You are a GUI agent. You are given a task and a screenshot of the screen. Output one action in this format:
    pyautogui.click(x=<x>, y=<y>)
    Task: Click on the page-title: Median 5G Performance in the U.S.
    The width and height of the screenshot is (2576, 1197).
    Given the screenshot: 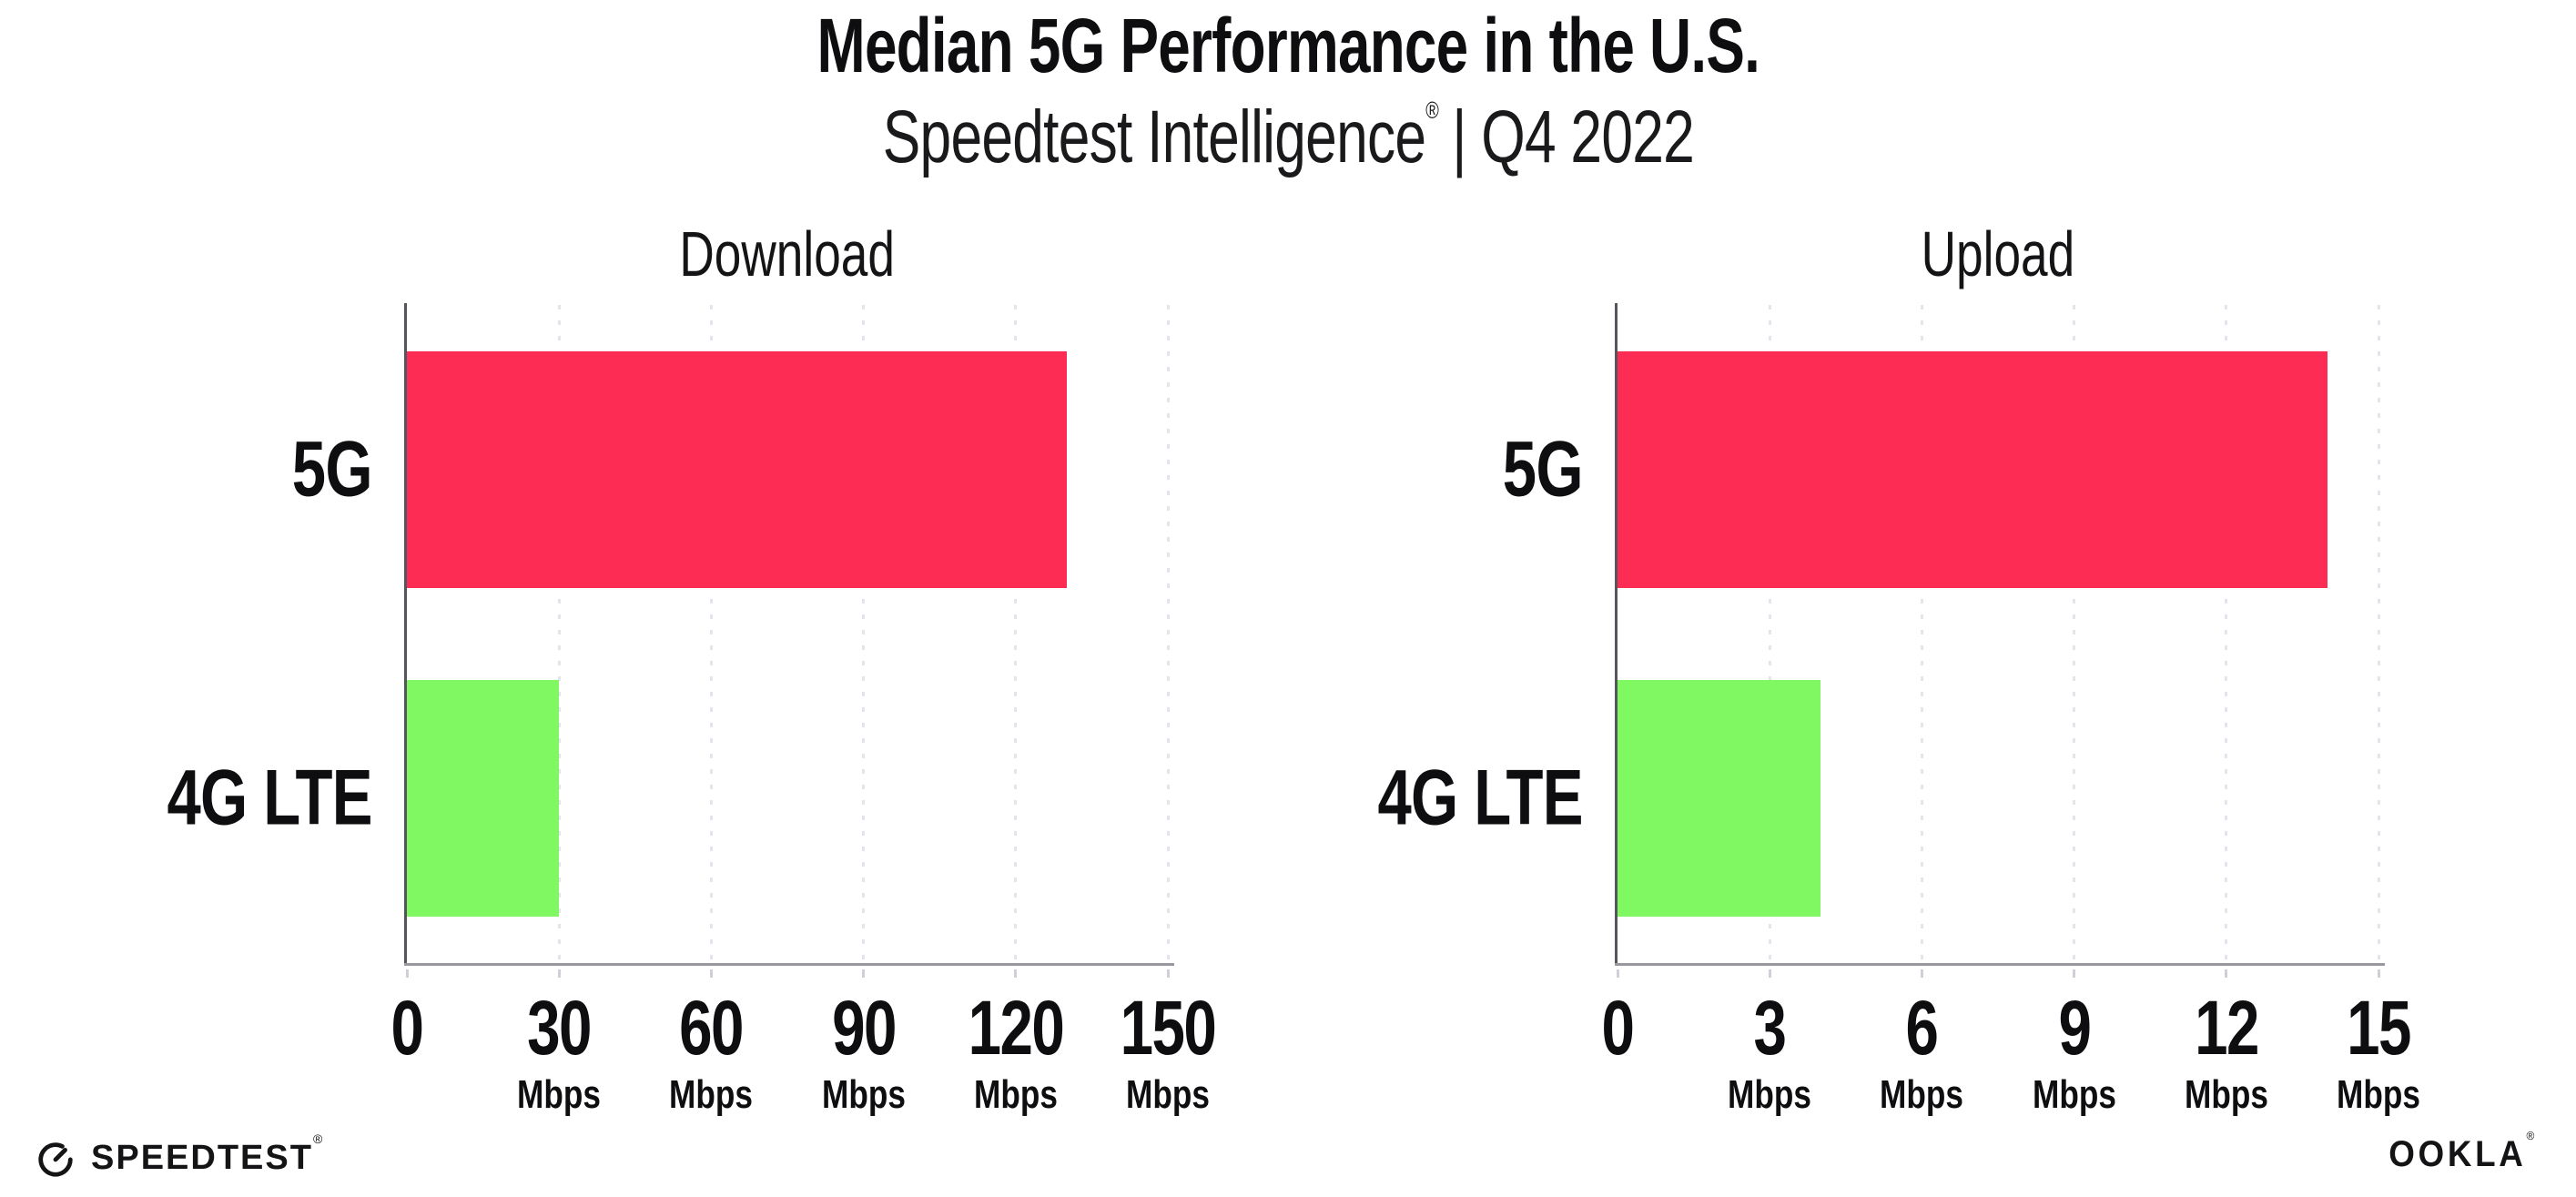 What is the action you would take?
    pyautogui.click(x=1288, y=46)
    